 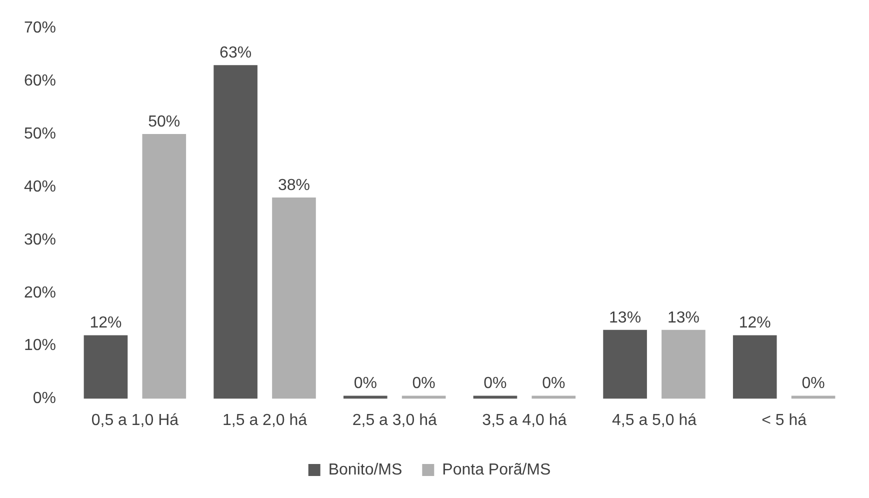 I want to click on y-tick-label: 60%, so click(x=40, y=81).